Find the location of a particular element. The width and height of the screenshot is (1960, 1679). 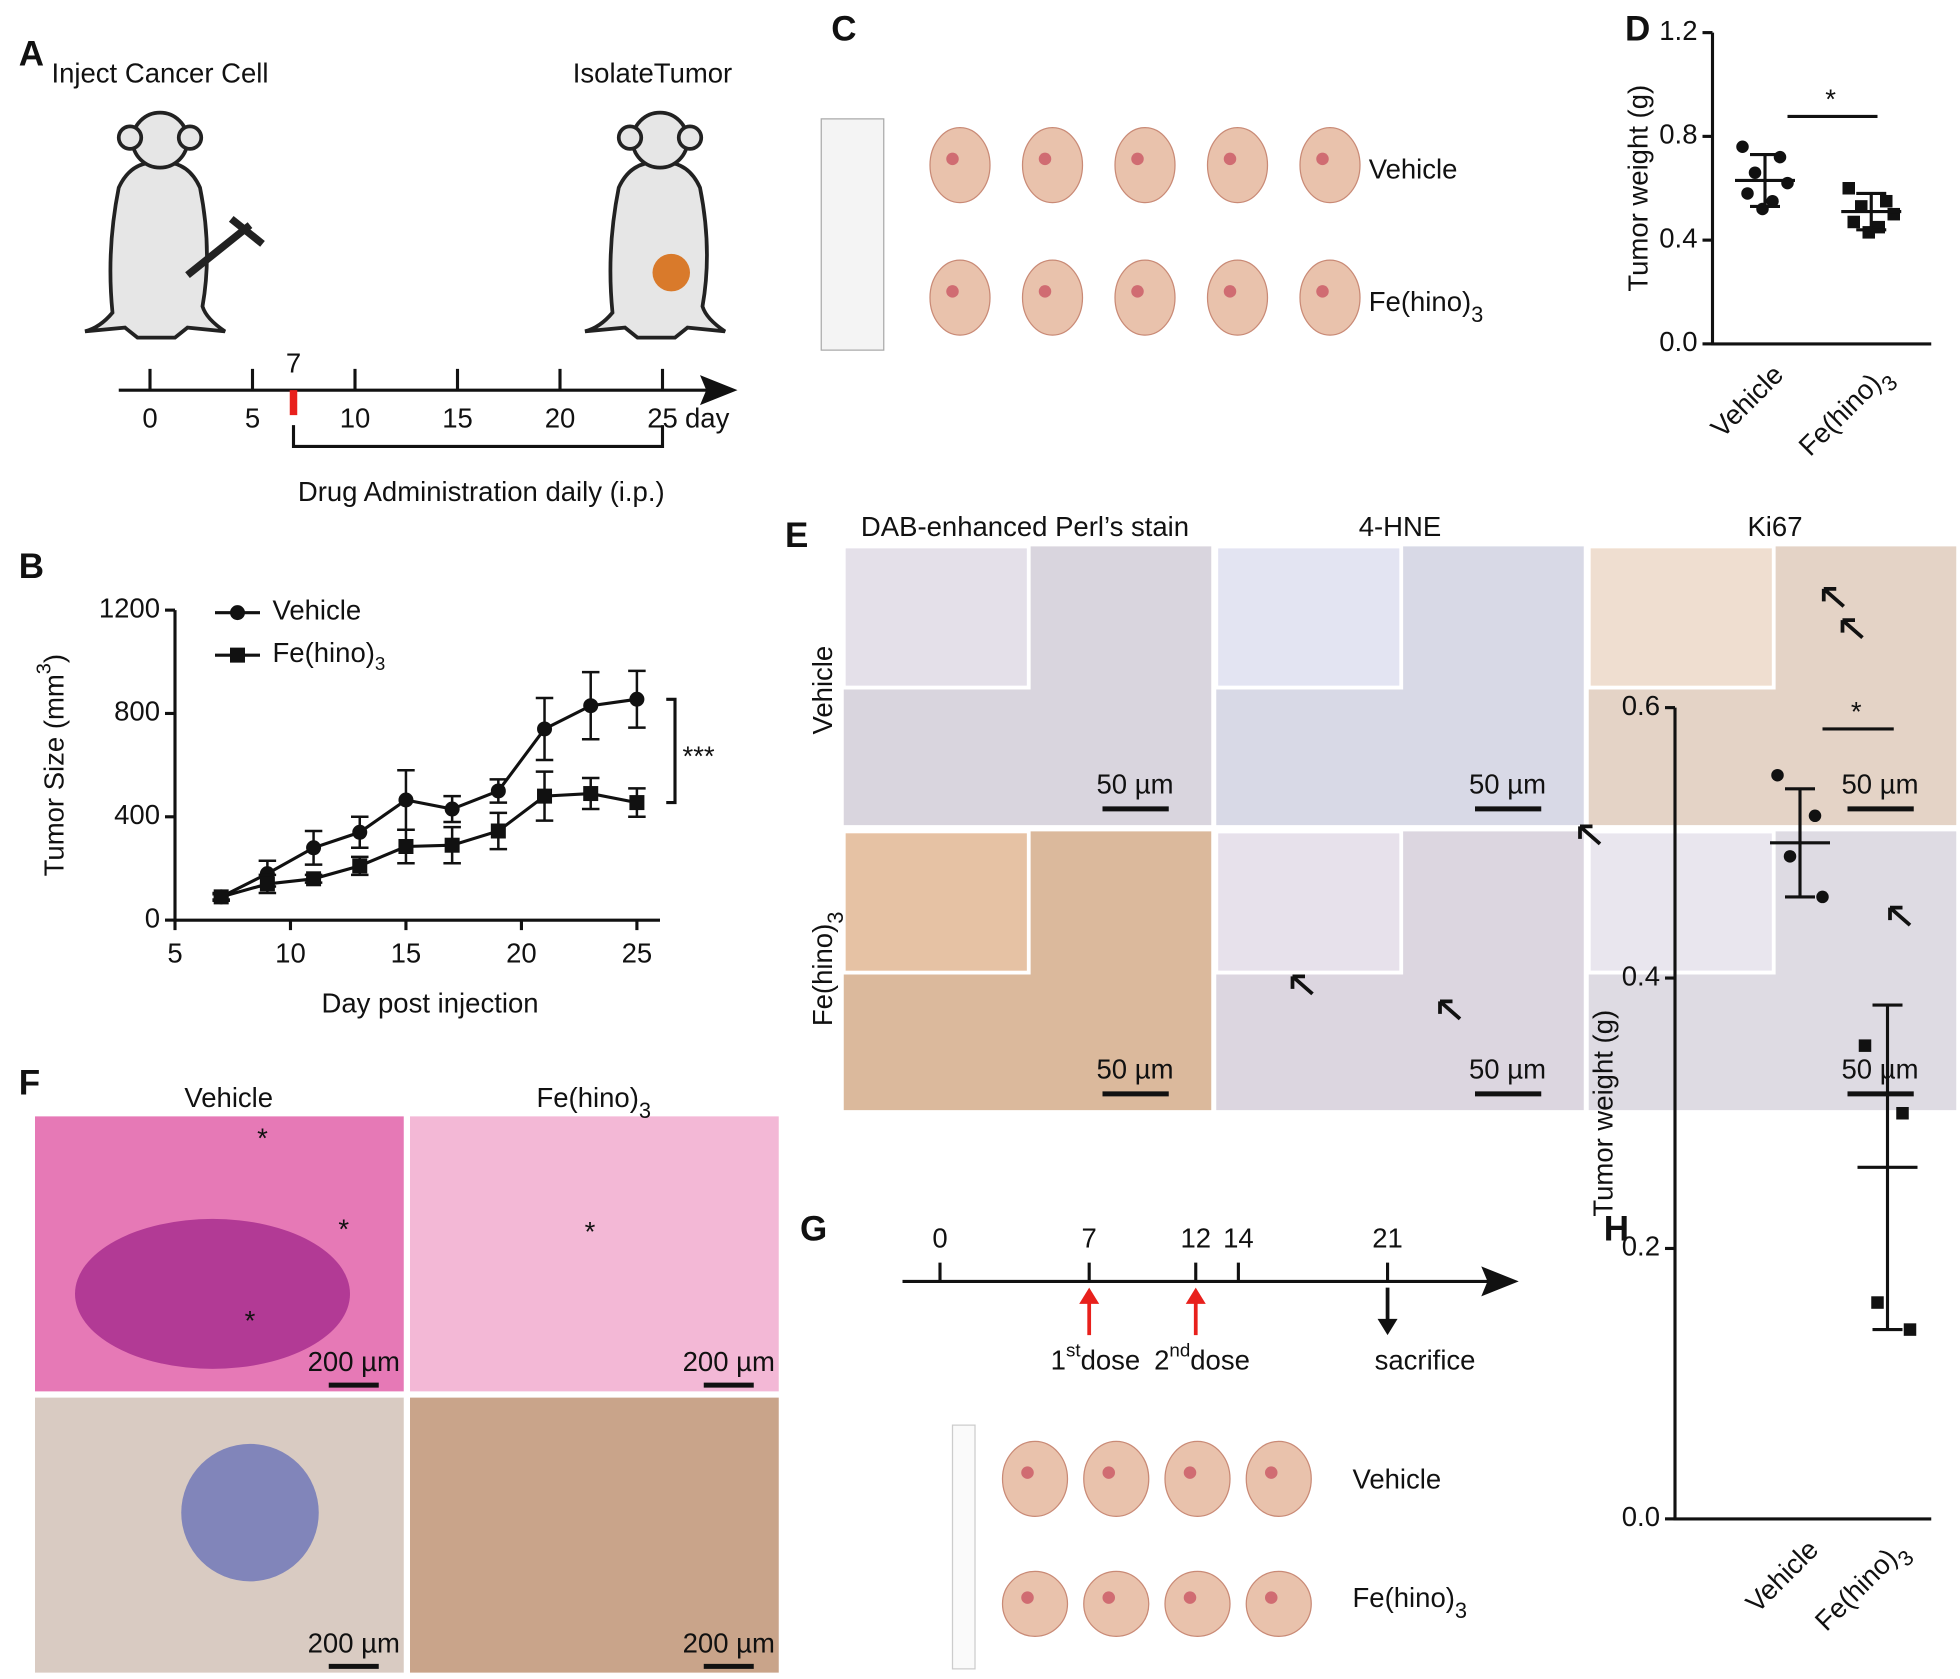

y-tick-label: 0 is located at coordinates (152, 917).